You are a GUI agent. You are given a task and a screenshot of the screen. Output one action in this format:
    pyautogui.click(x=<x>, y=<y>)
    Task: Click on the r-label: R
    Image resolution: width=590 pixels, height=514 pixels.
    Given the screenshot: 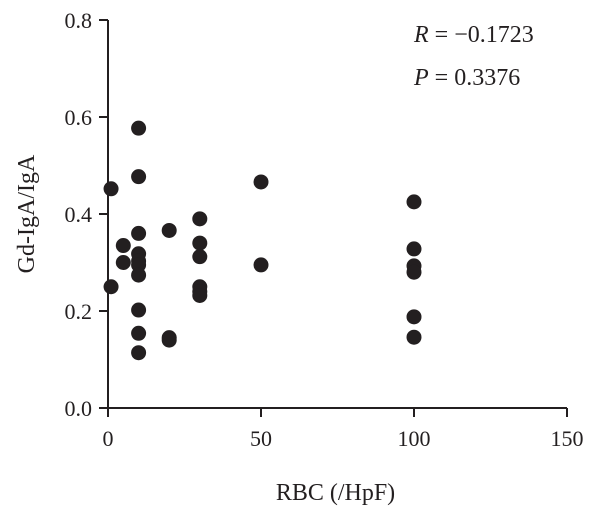 What is the action you would take?
    pyautogui.click(x=421, y=35)
    